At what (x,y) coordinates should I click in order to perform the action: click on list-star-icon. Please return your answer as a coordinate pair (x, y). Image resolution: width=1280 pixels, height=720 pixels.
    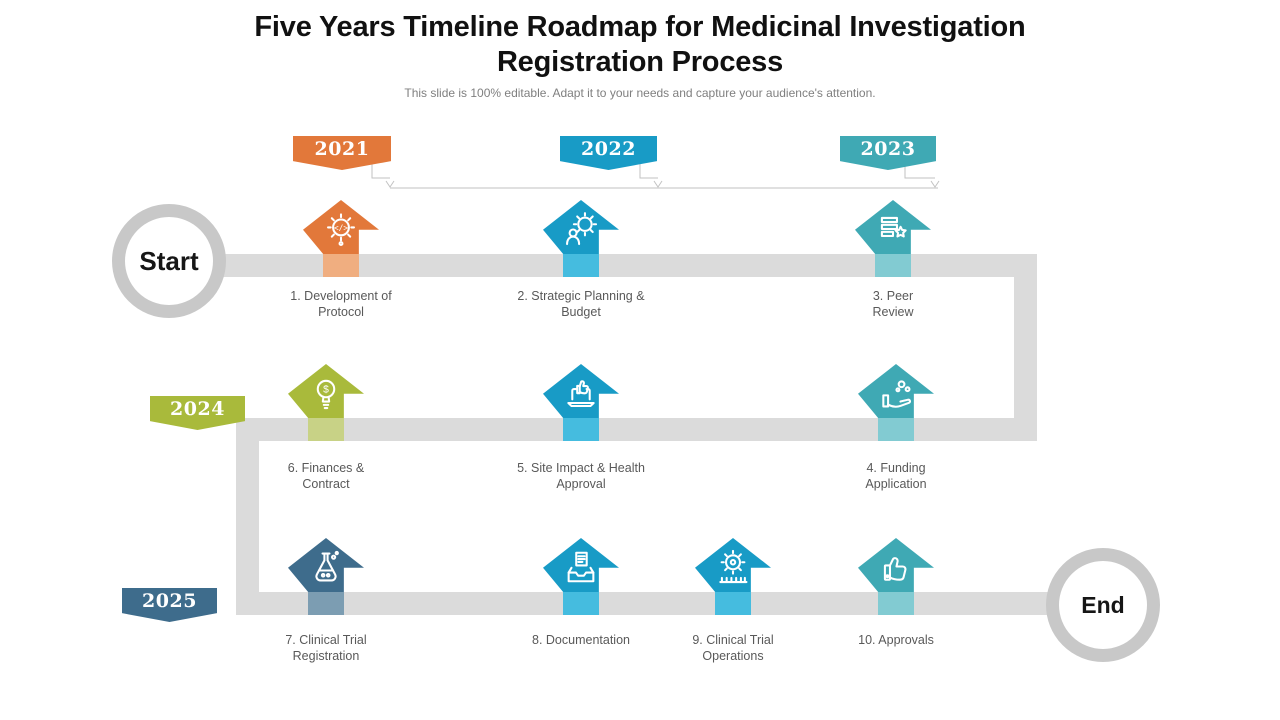
    Looking at the image, I should click on (893, 227).